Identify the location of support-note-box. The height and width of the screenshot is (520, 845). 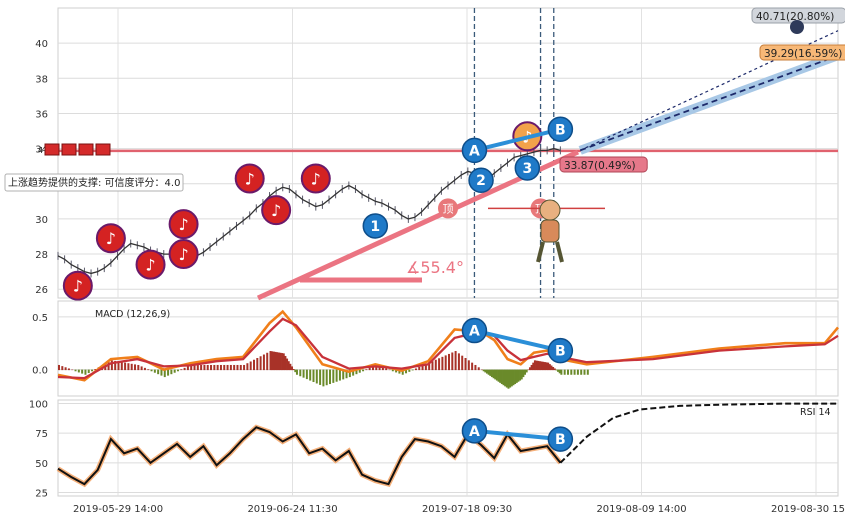
(94, 182).